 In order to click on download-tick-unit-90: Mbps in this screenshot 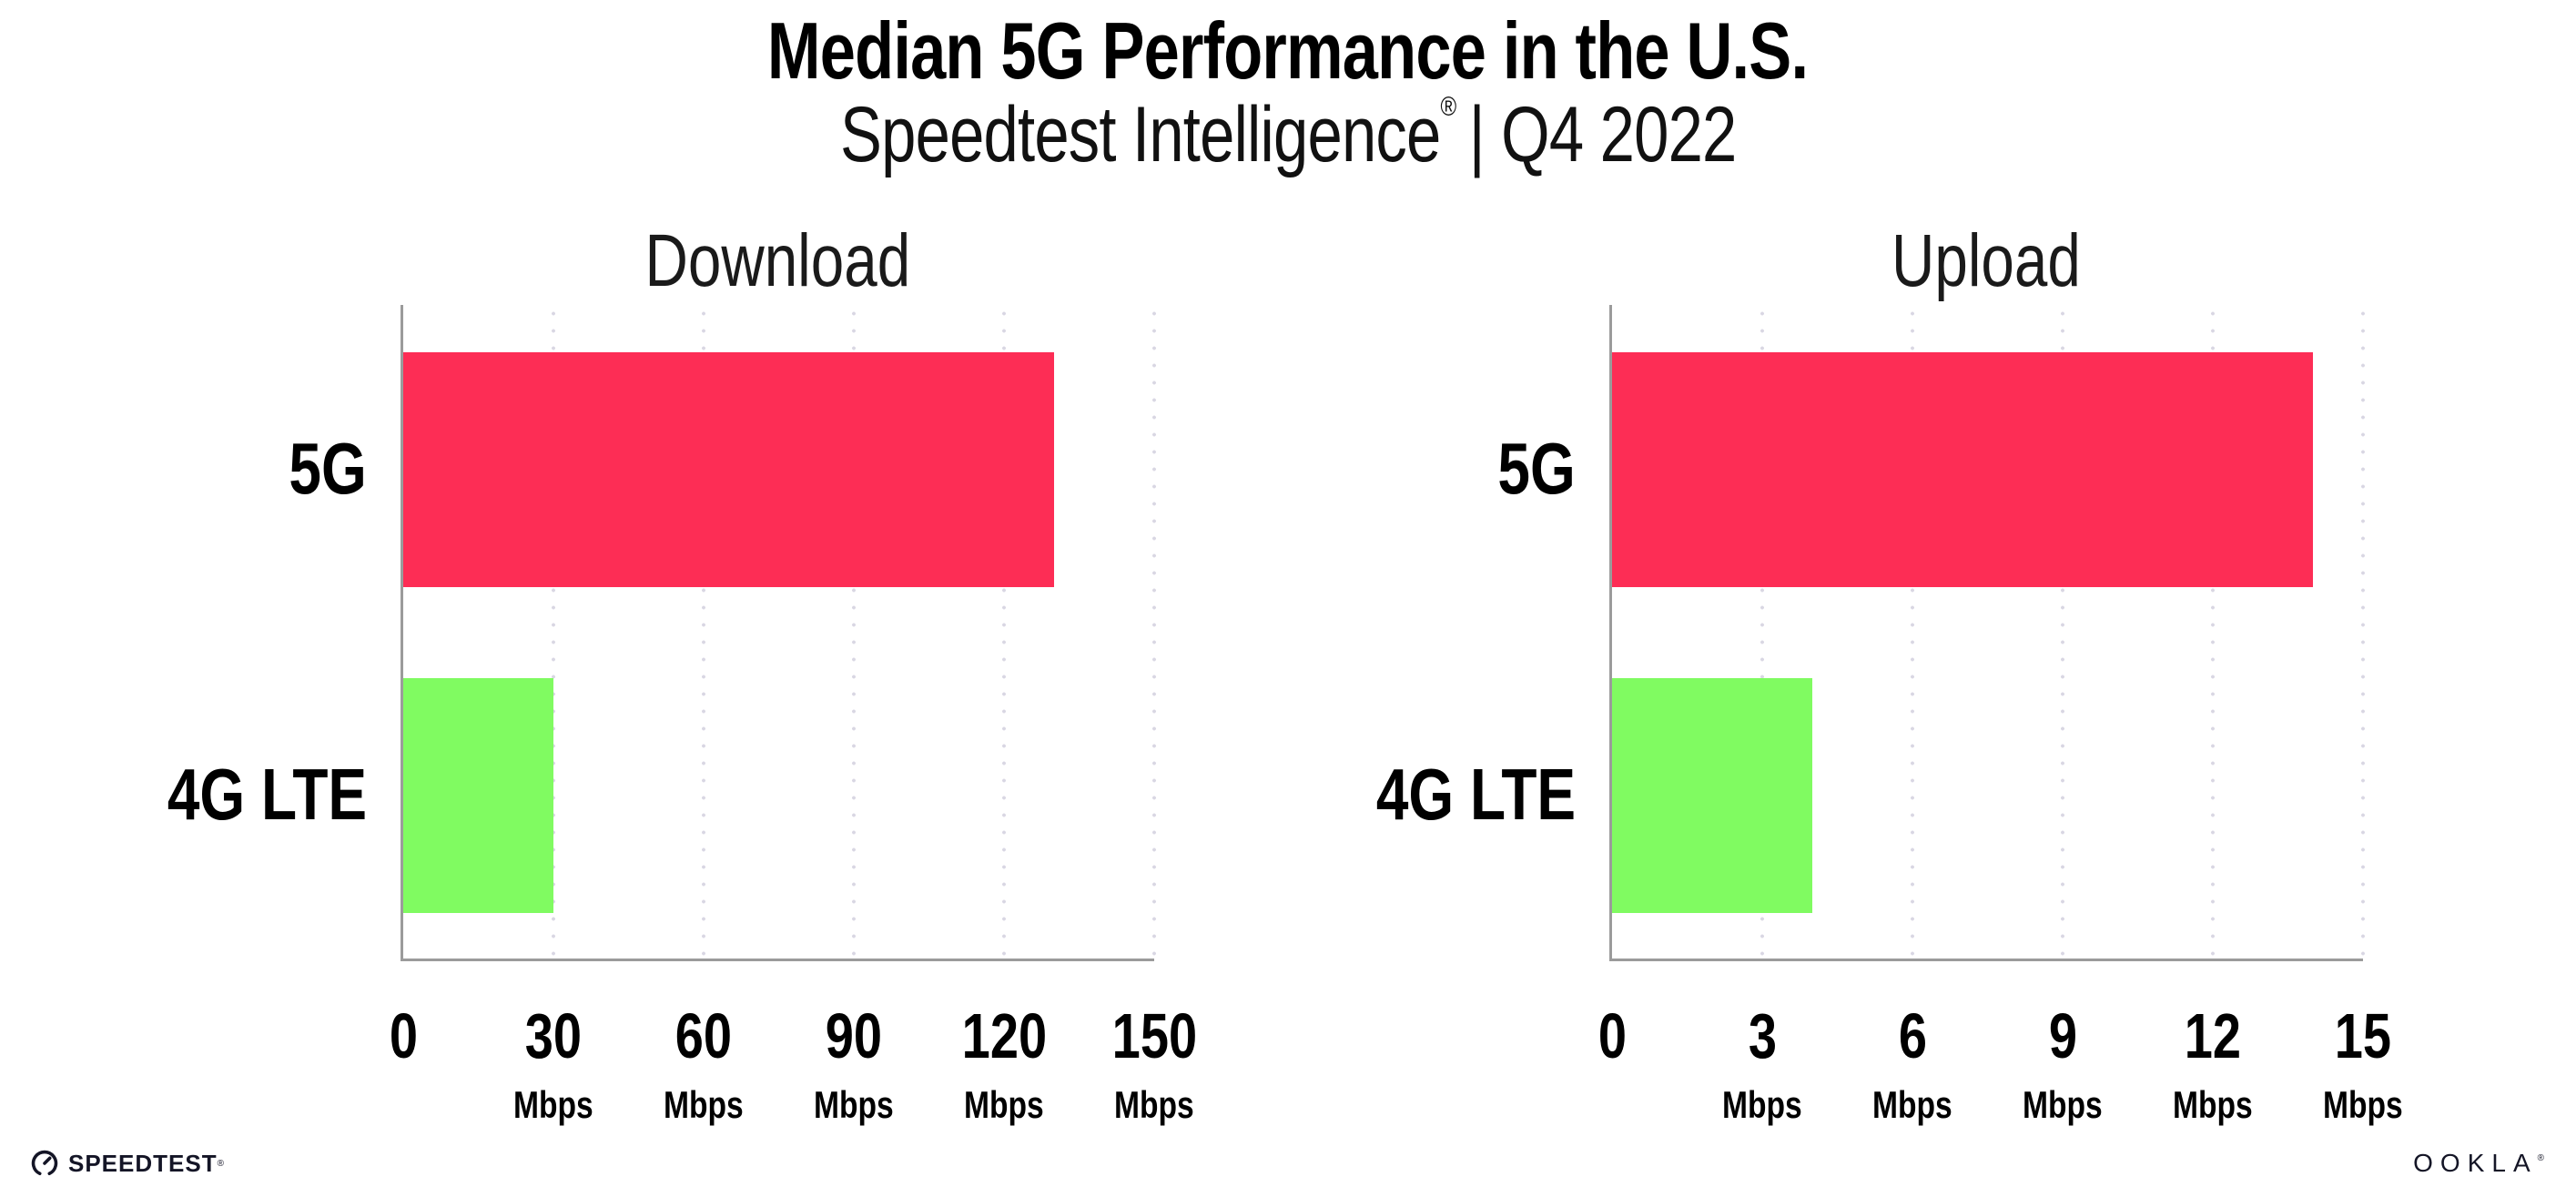, I will do `click(853, 1105)`.